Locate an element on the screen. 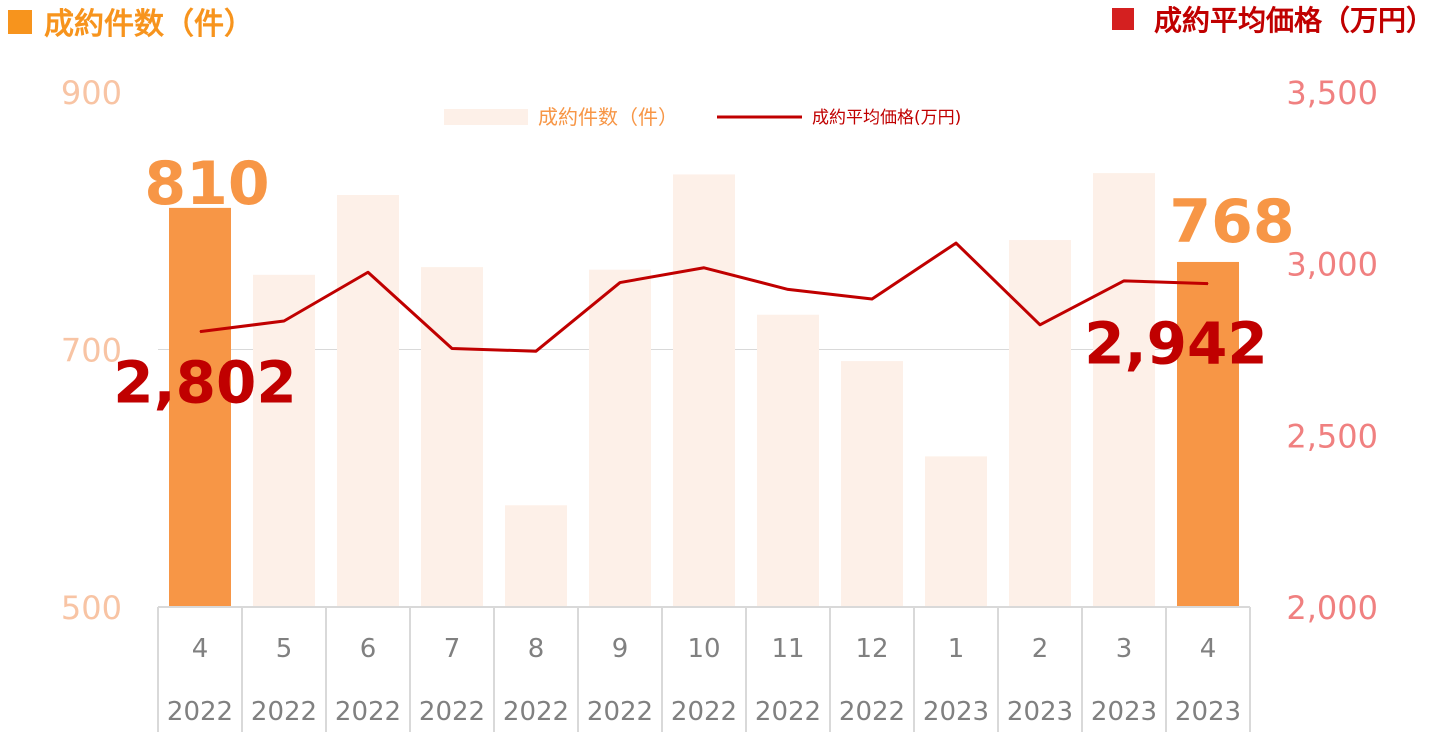 This screenshot has width=1440, height=738. line-series is located at coordinates (704, 297).